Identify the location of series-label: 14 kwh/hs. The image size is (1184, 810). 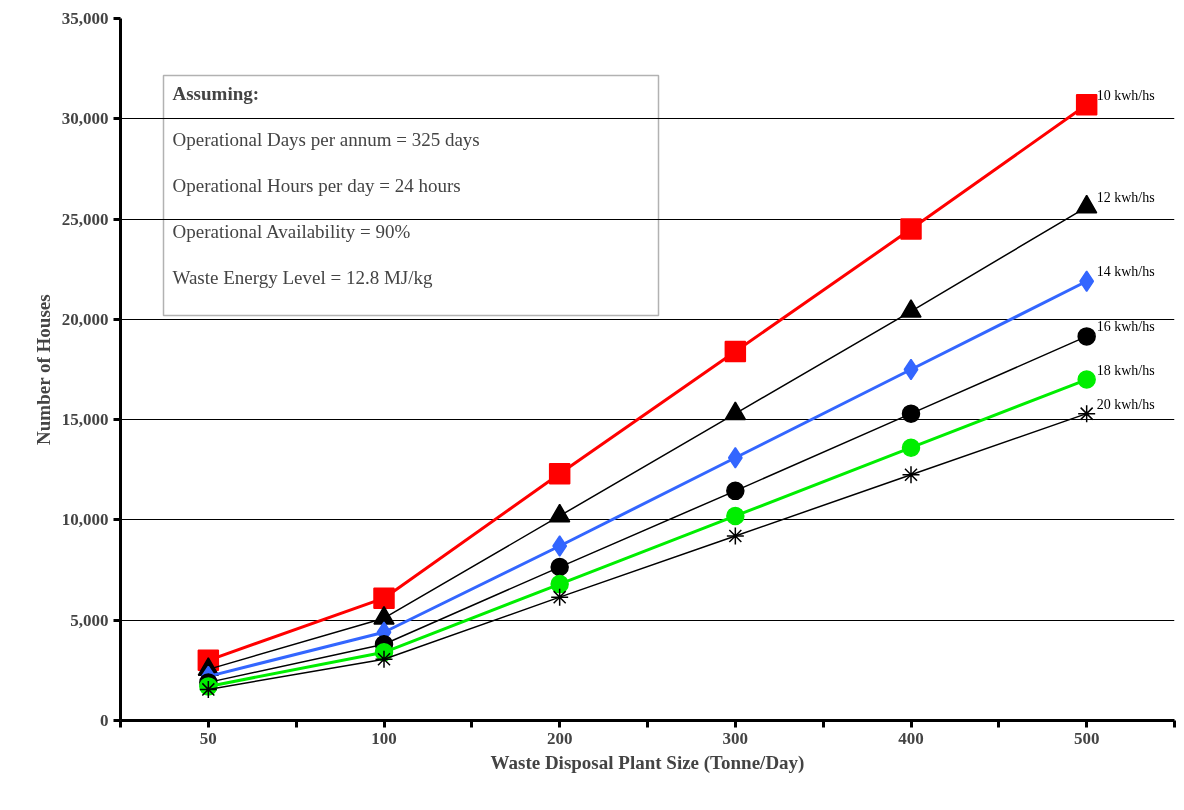
(1125, 272).